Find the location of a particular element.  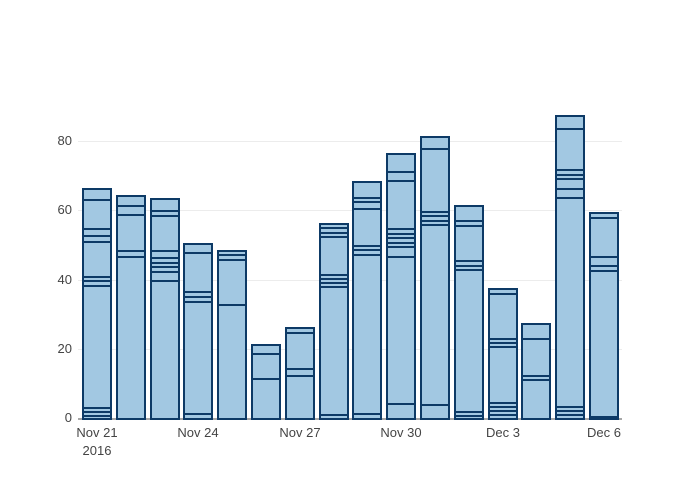

y-axis-tick-label: 20 is located at coordinates (64, 348).